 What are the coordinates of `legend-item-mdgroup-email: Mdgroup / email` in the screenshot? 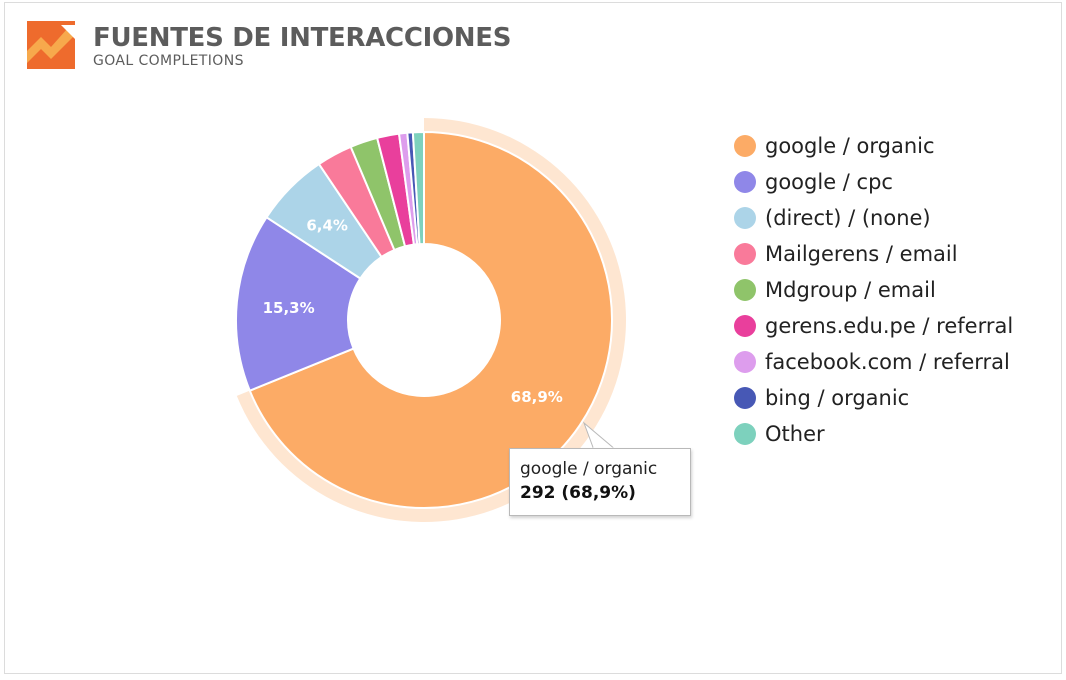 It's located at (873, 290).